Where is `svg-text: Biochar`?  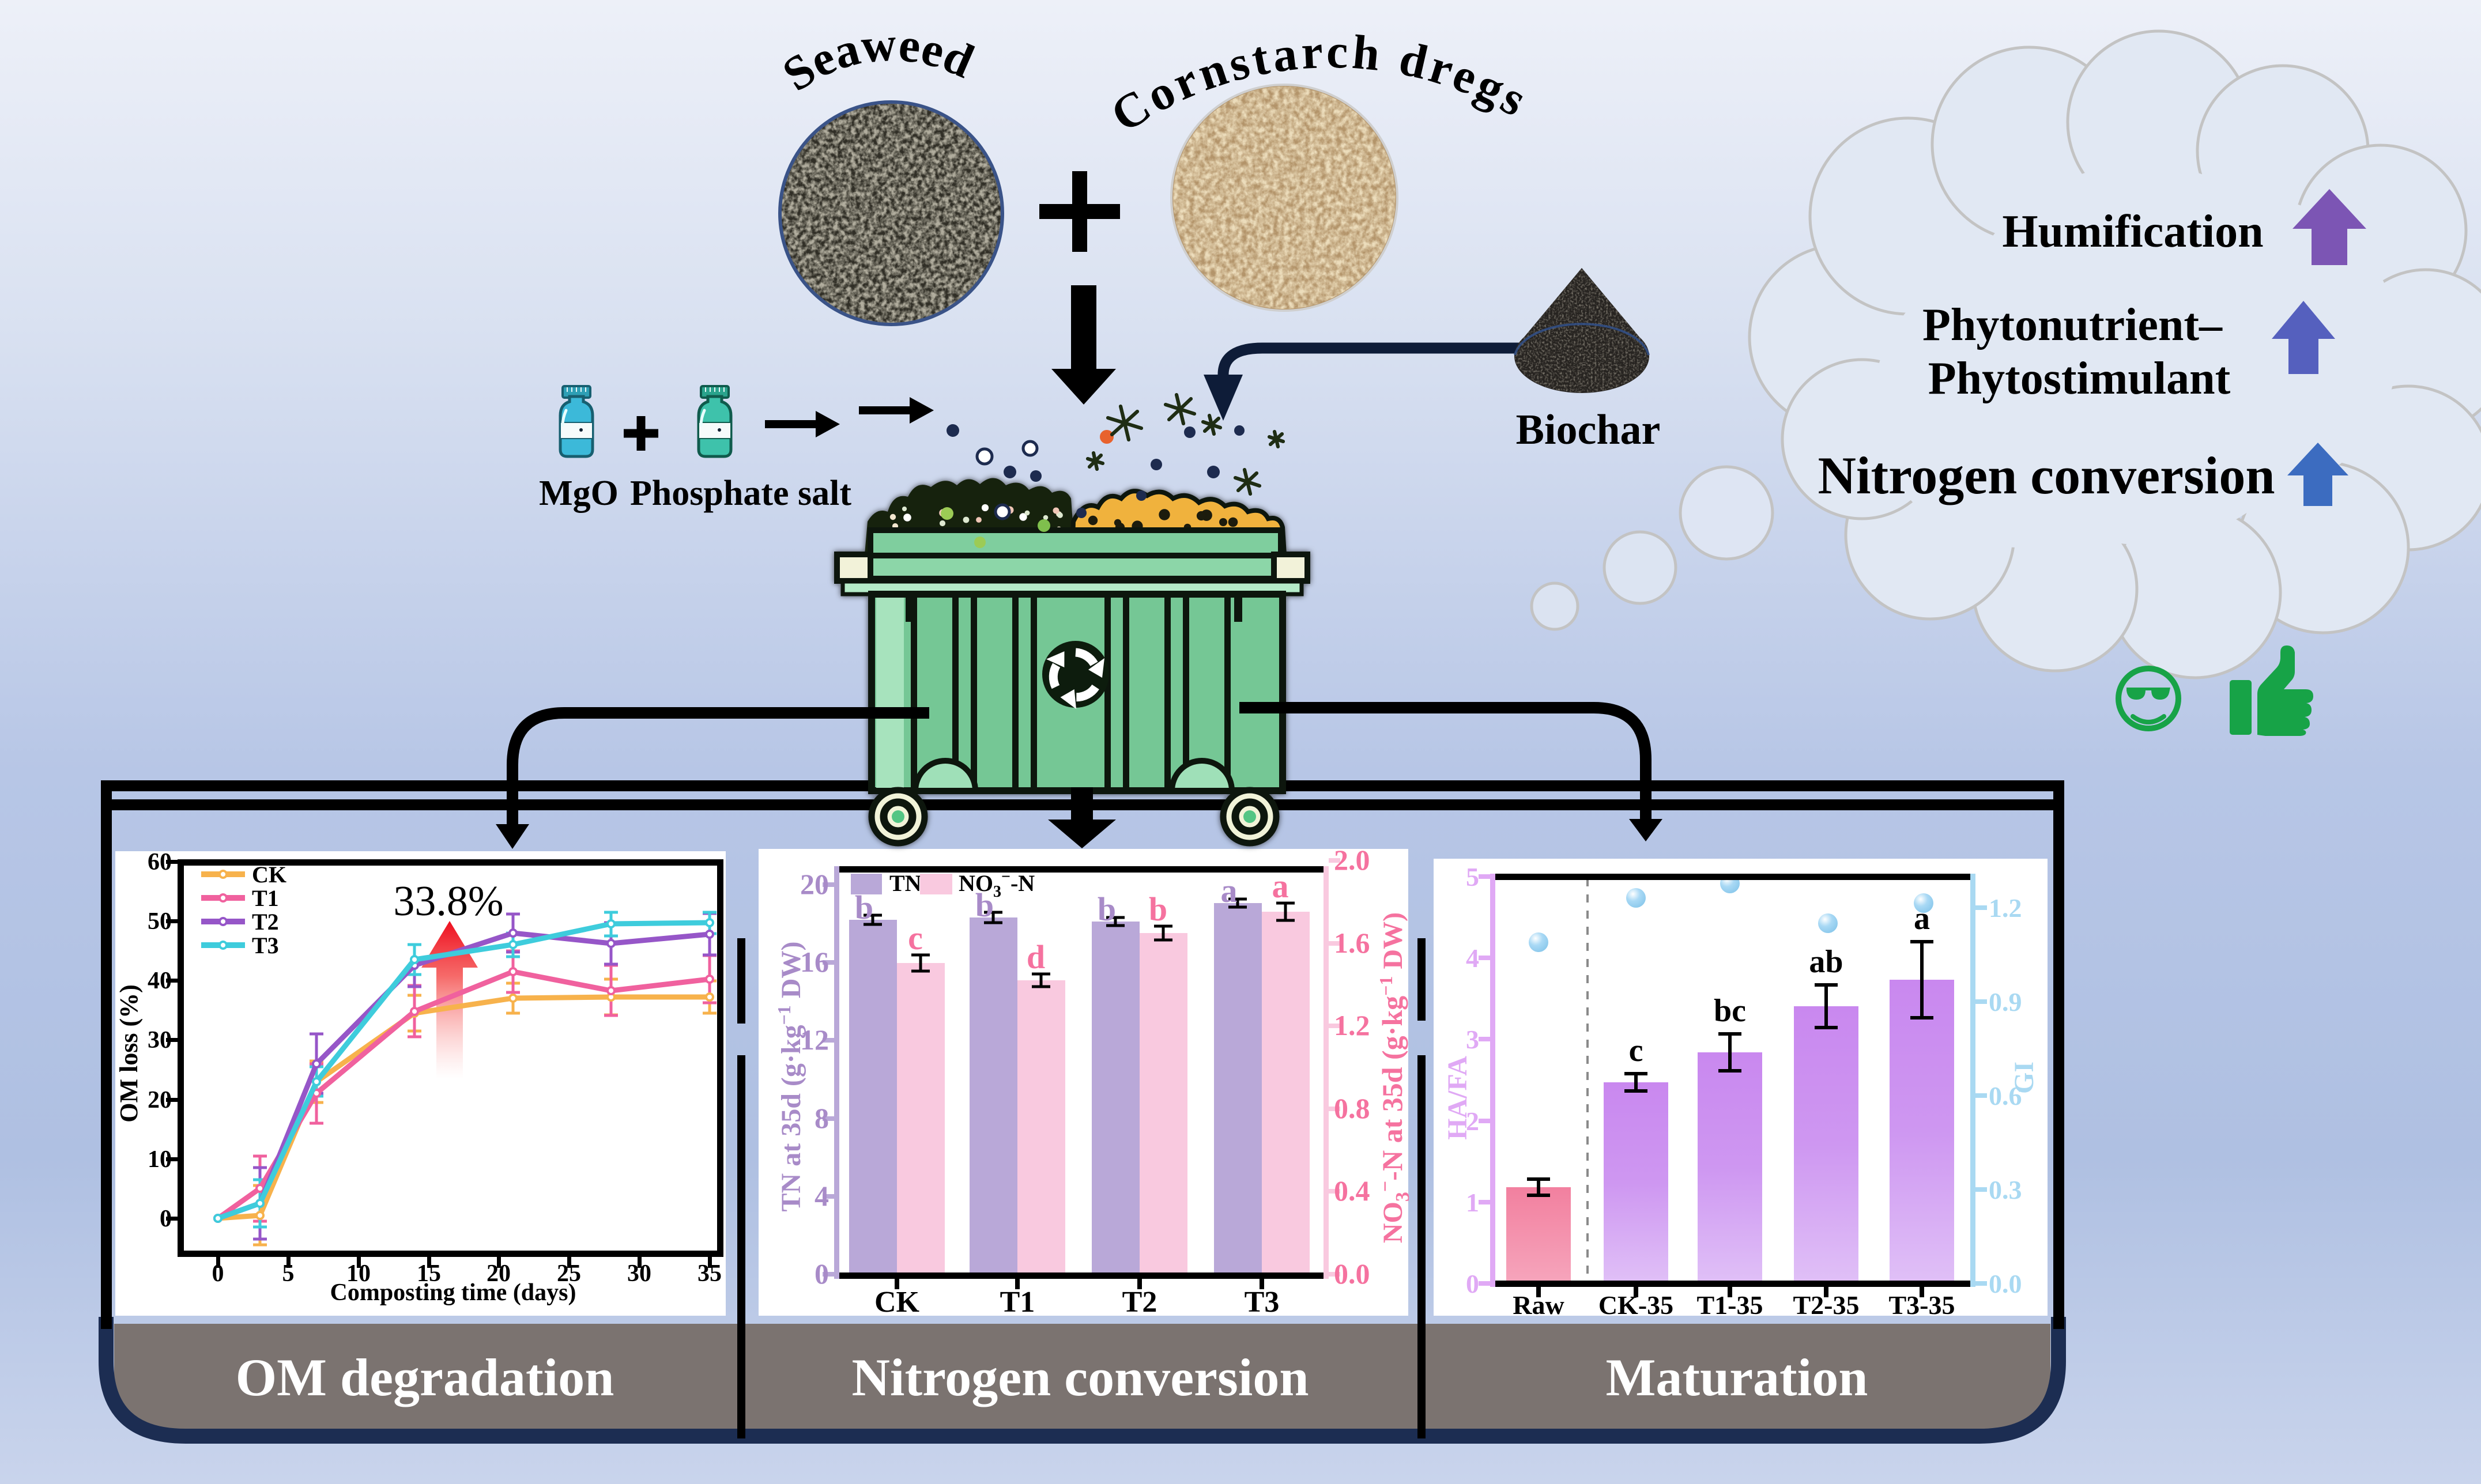
svg-text: Biochar is located at coordinates (1588, 430).